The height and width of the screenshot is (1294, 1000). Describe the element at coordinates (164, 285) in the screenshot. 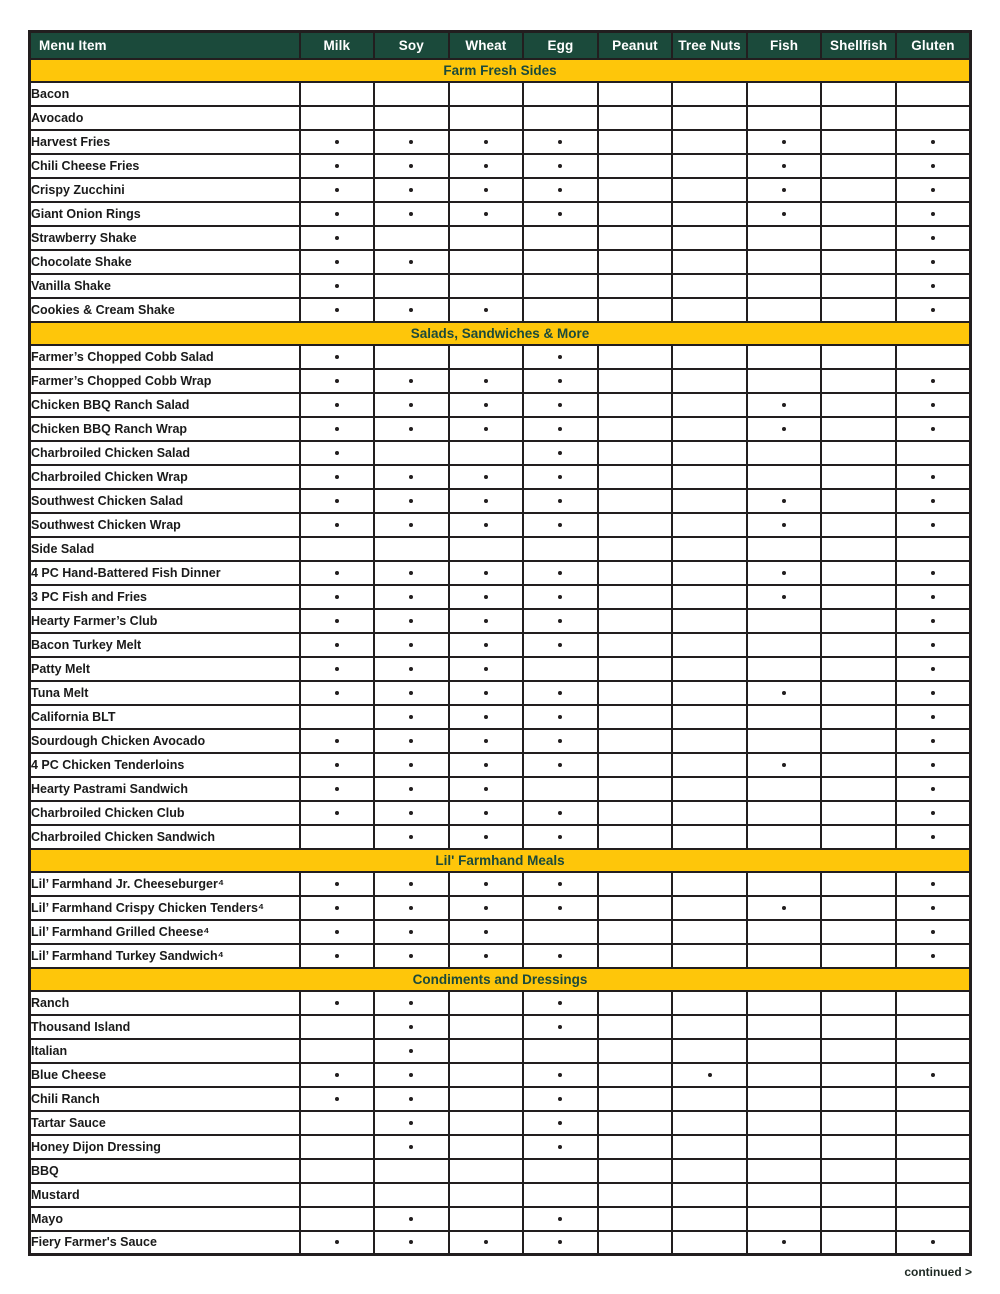

I see `menu-item-name: Vanilla Shake` at that location.